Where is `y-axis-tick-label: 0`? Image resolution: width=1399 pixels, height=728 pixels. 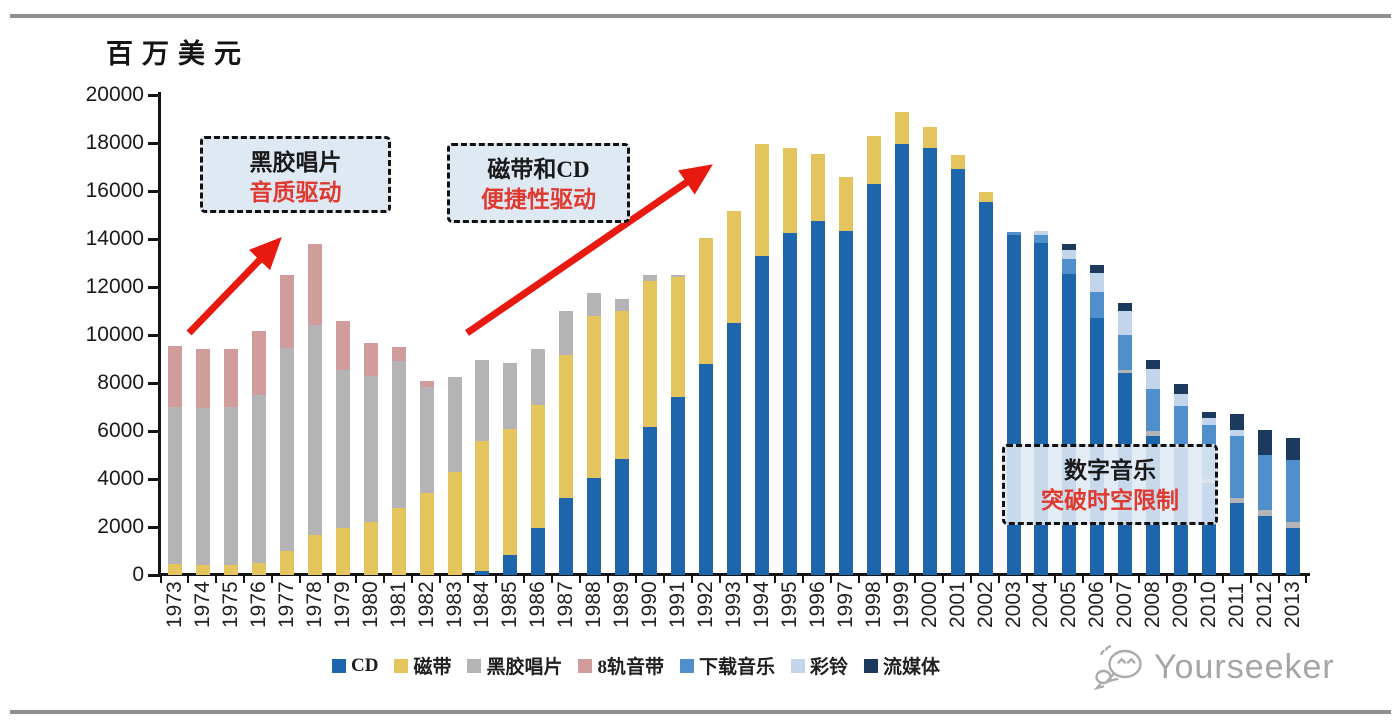 y-axis-tick-label: 0 is located at coordinates (138, 574).